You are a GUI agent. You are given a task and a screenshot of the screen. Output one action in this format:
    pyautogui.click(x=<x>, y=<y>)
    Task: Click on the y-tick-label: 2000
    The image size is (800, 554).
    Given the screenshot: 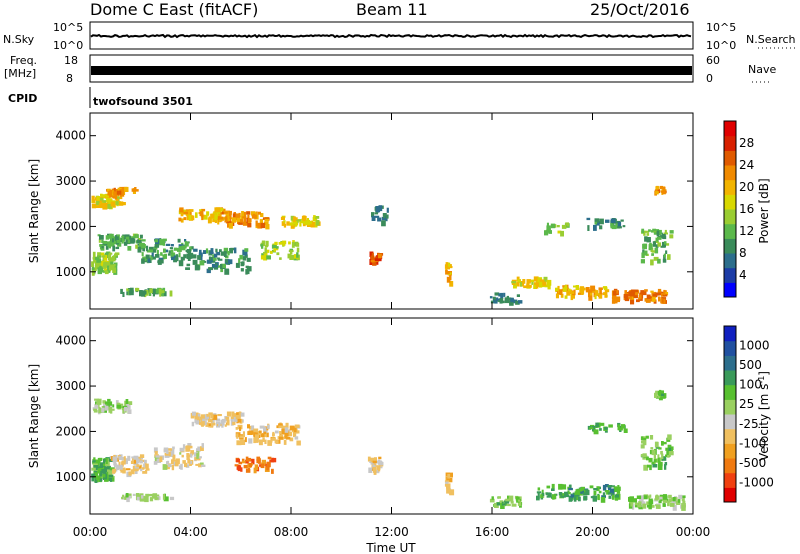 What is the action you would take?
    pyautogui.click(x=70, y=226)
    